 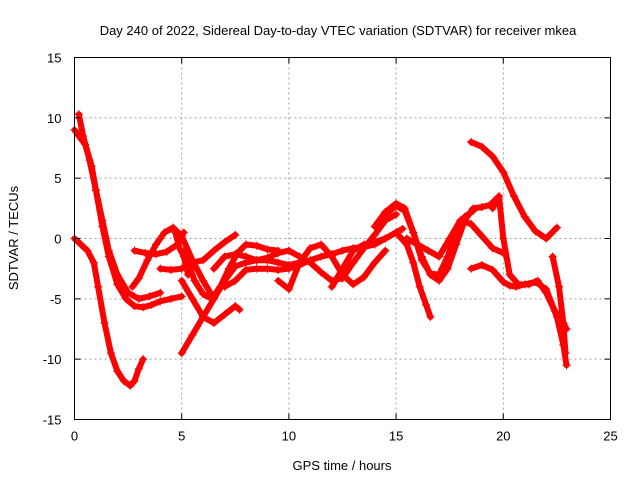 What do you see at coordinates (54, 118) in the screenshot?
I see `y-tick-label: 10` at bounding box center [54, 118].